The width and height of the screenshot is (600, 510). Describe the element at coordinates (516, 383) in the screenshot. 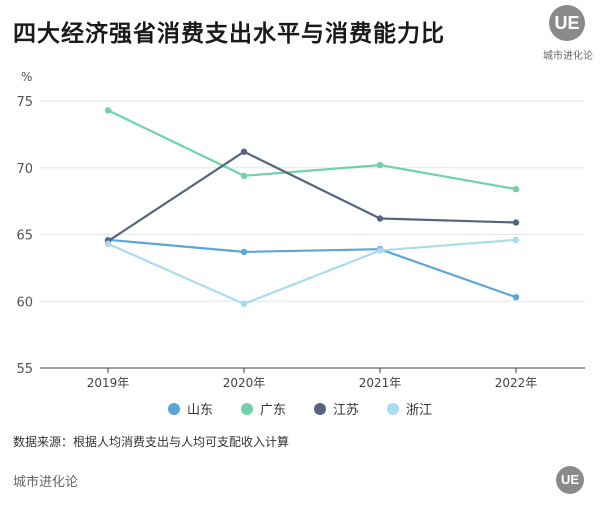

I see `x-tick-label: 2022年` at that location.